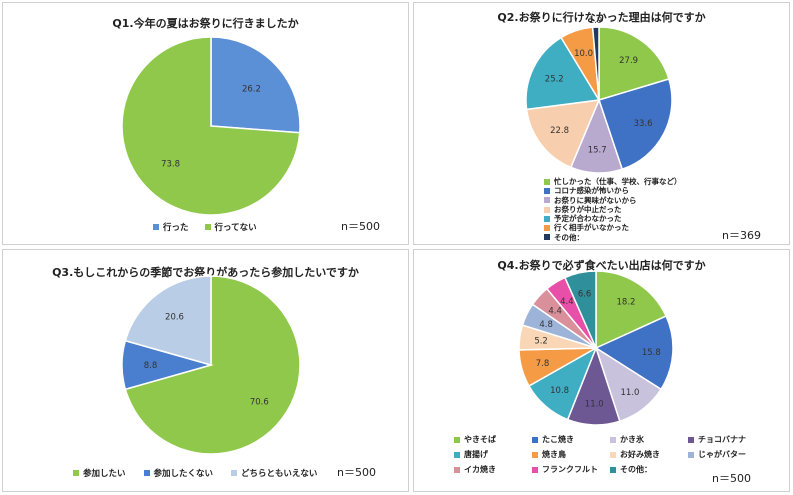  Describe the element at coordinates (596, 21) in the screenshot. I see `data-label: 1.9` at that location.